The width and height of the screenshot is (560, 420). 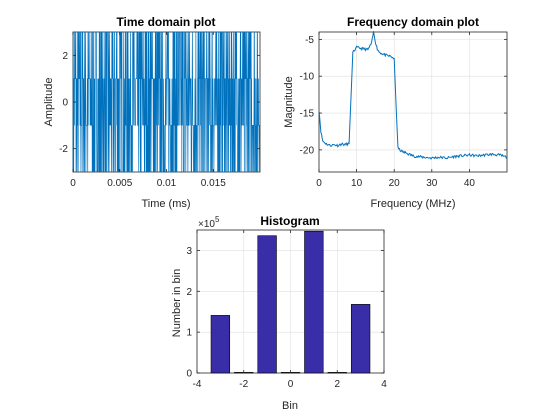 I want to click on freq-ylabel: Magnitude, so click(x=289, y=101).